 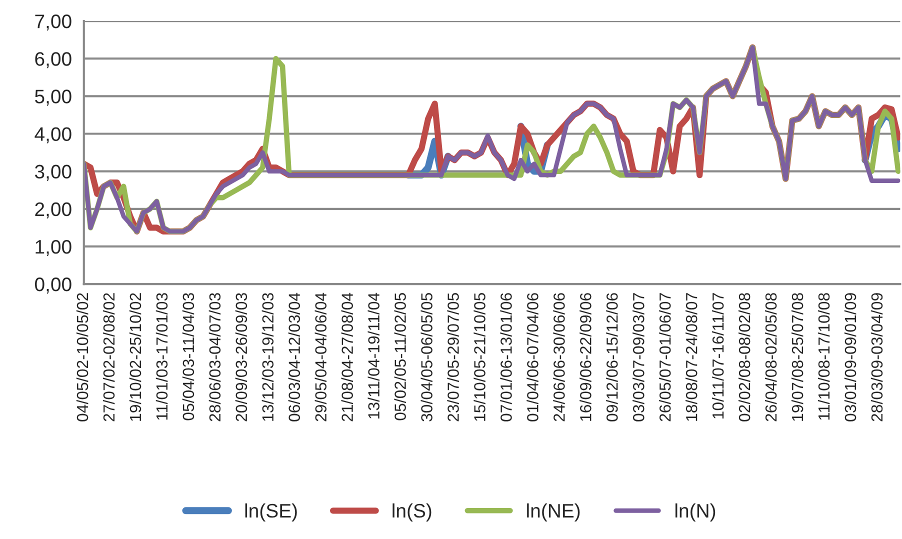 What do you see at coordinates (586, 357) in the screenshot?
I see `x-tick-label: 16/09/06-22/09/06` at bounding box center [586, 357].